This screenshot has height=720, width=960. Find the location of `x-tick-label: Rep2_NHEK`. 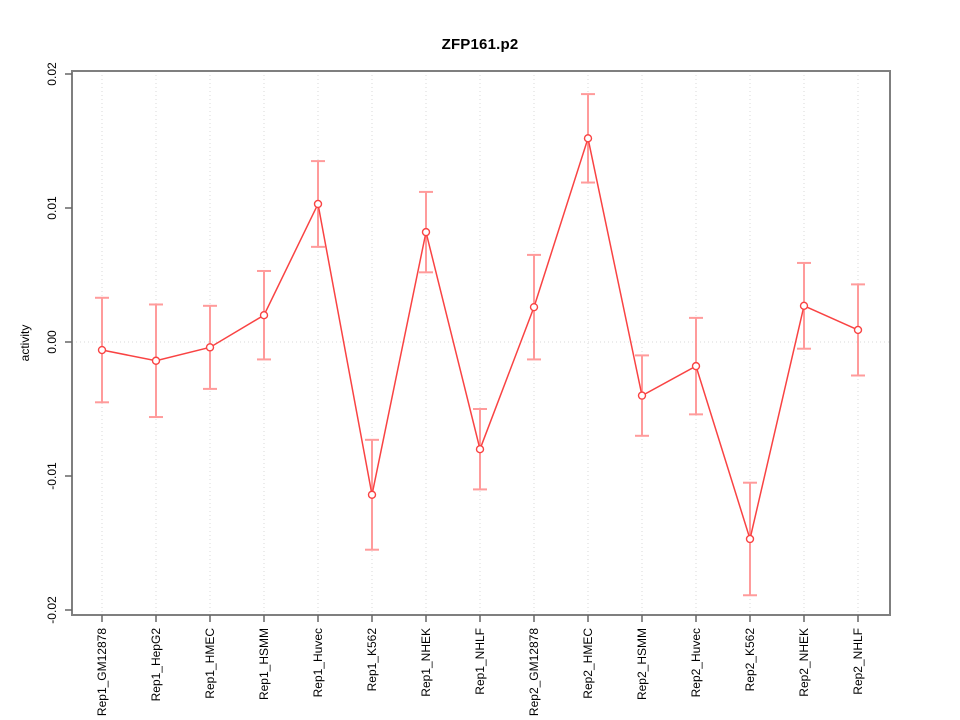

x-tick-label: Rep2_NHEK is located at coordinates (804, 662).